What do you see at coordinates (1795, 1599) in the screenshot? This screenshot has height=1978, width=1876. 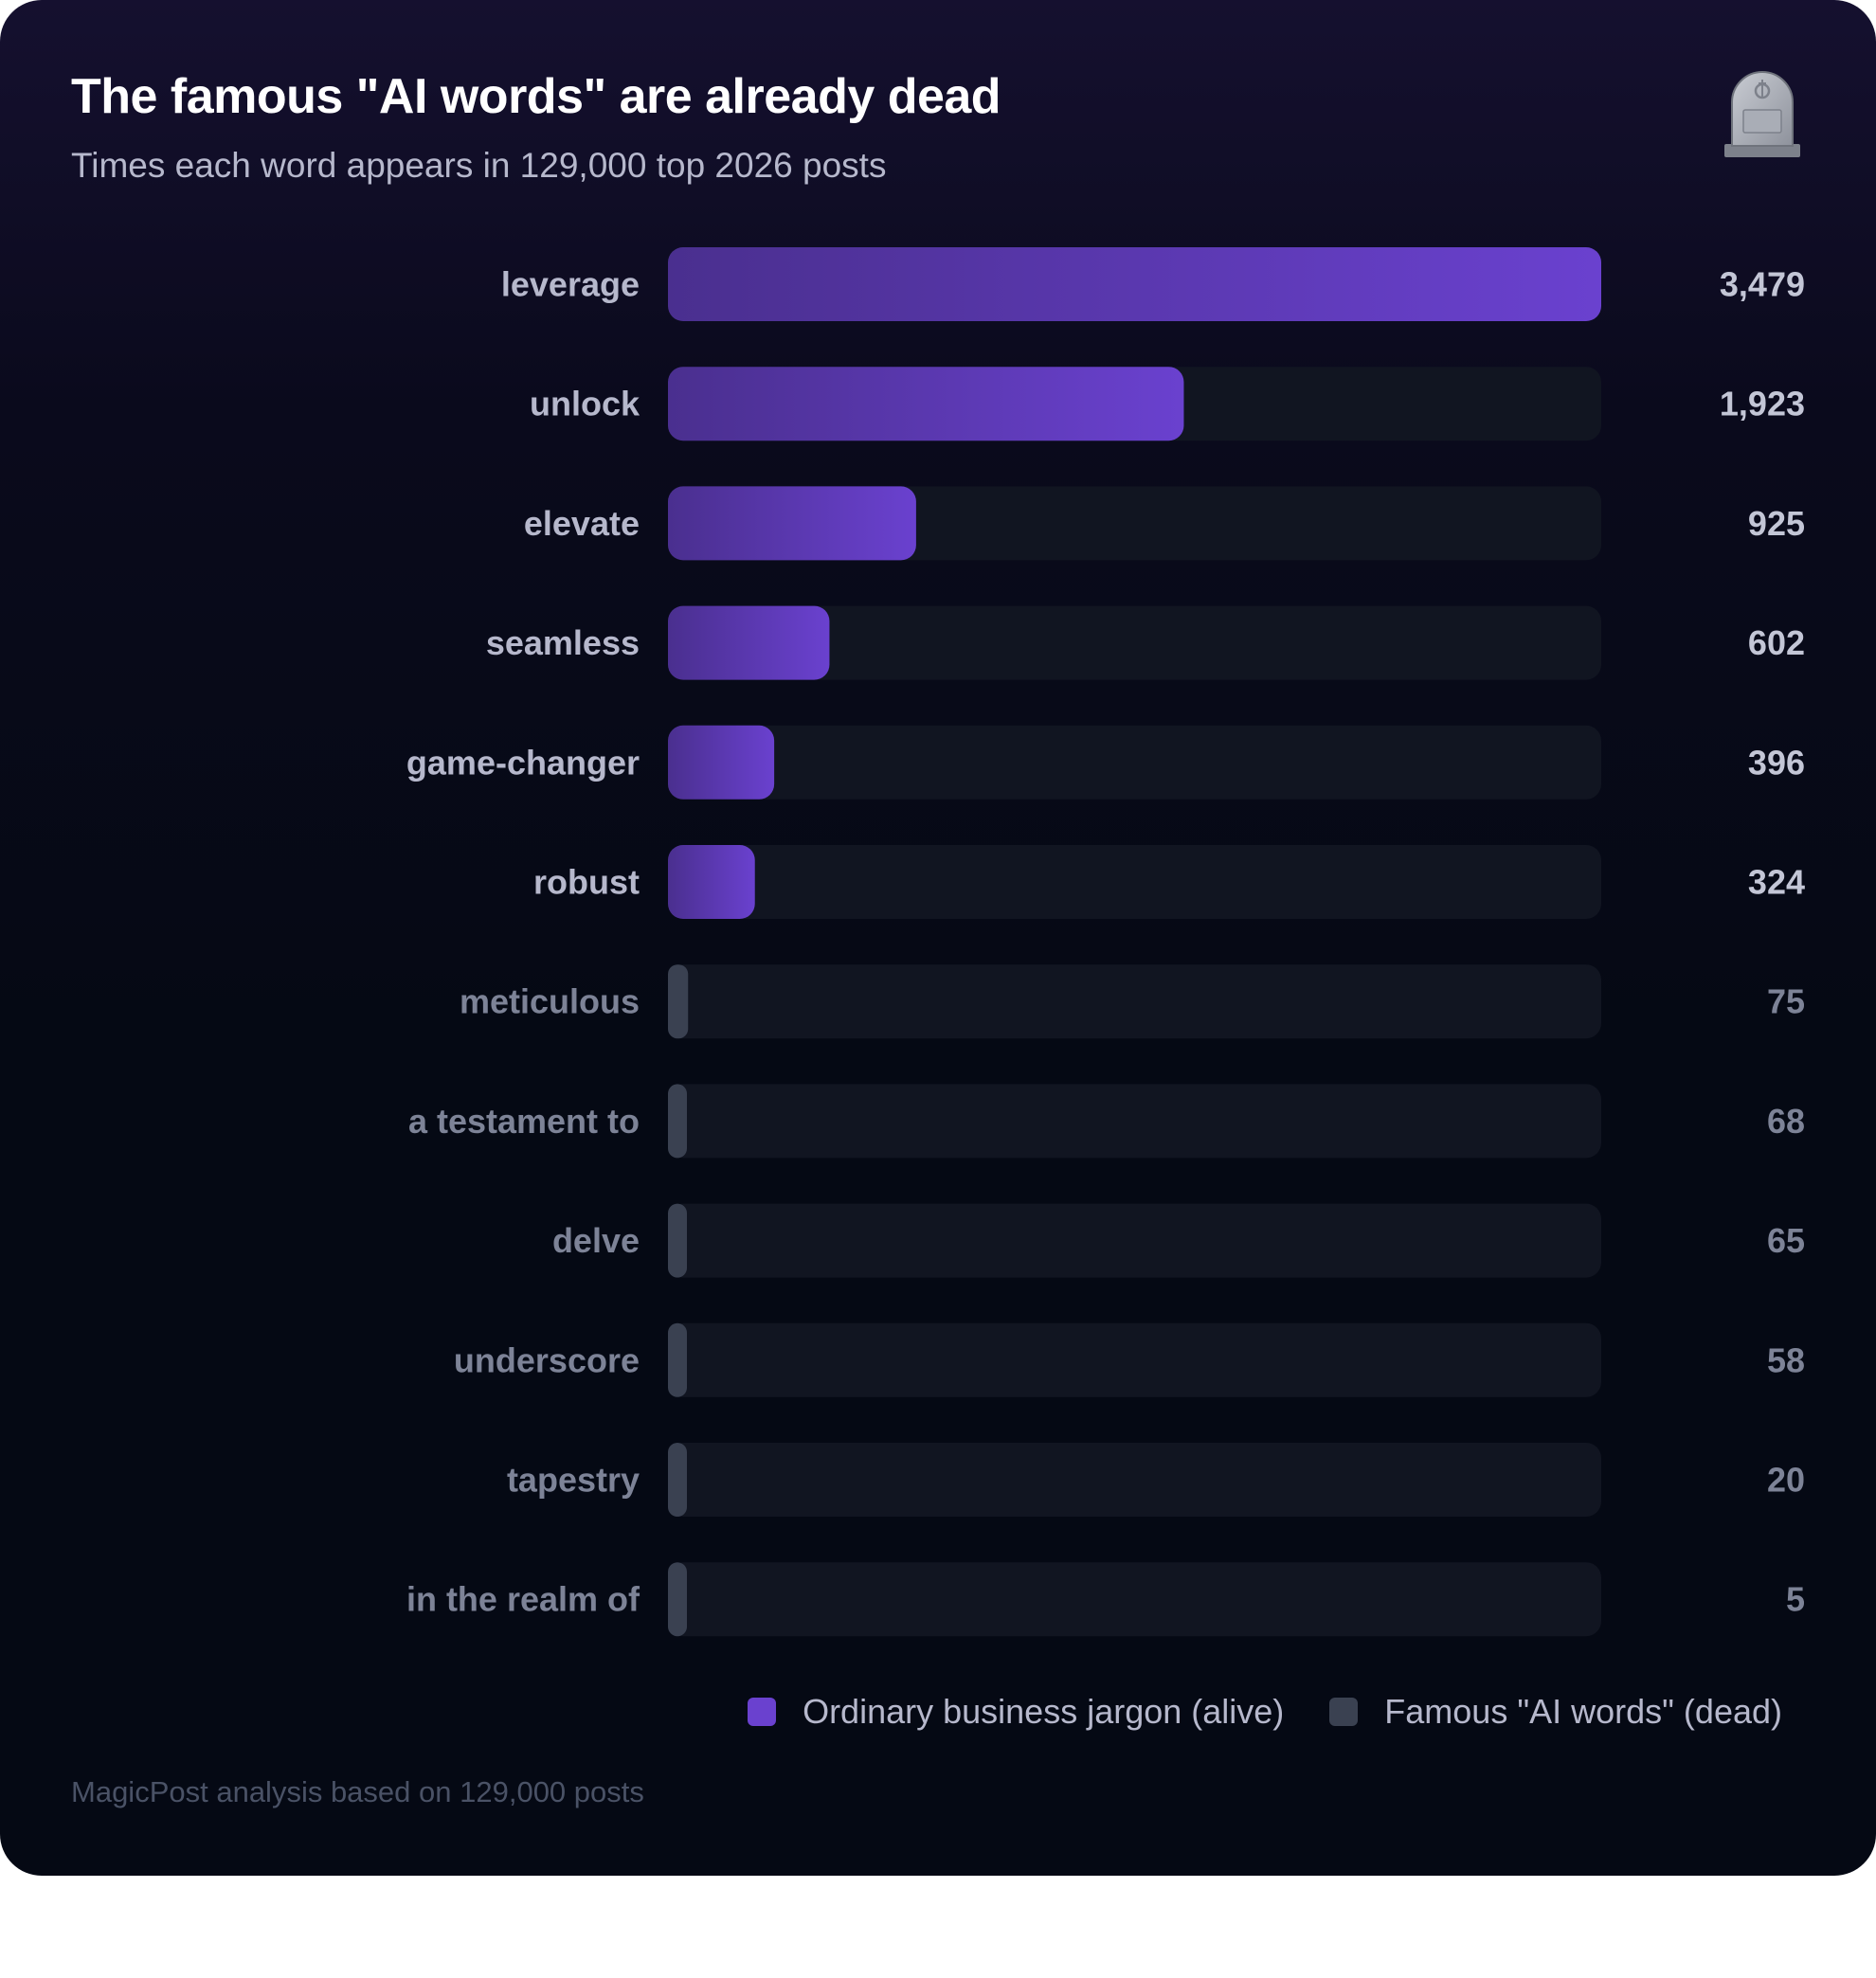 I see `value-label: 5` at bounding box center [1795, 1599].